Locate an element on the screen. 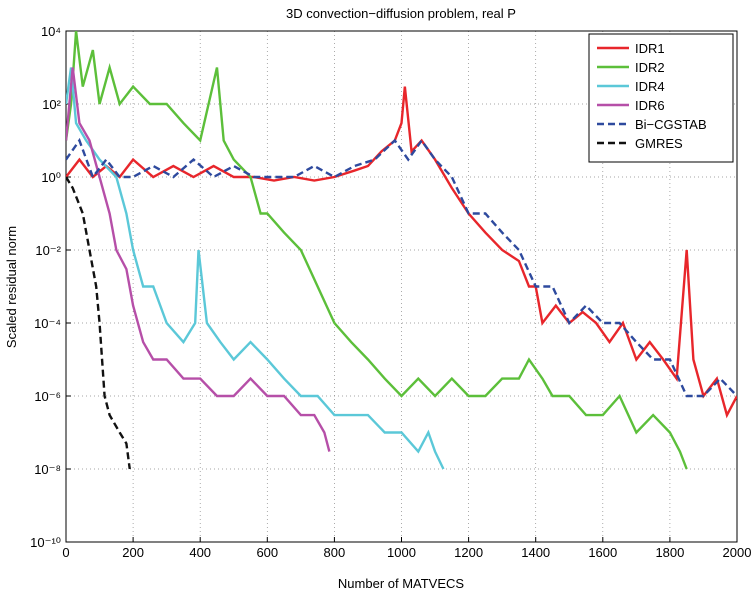 The width and height of the screenshot is (753, 601). y-tick-label: 10⁻⁴ is located at coordinates (47, 323).